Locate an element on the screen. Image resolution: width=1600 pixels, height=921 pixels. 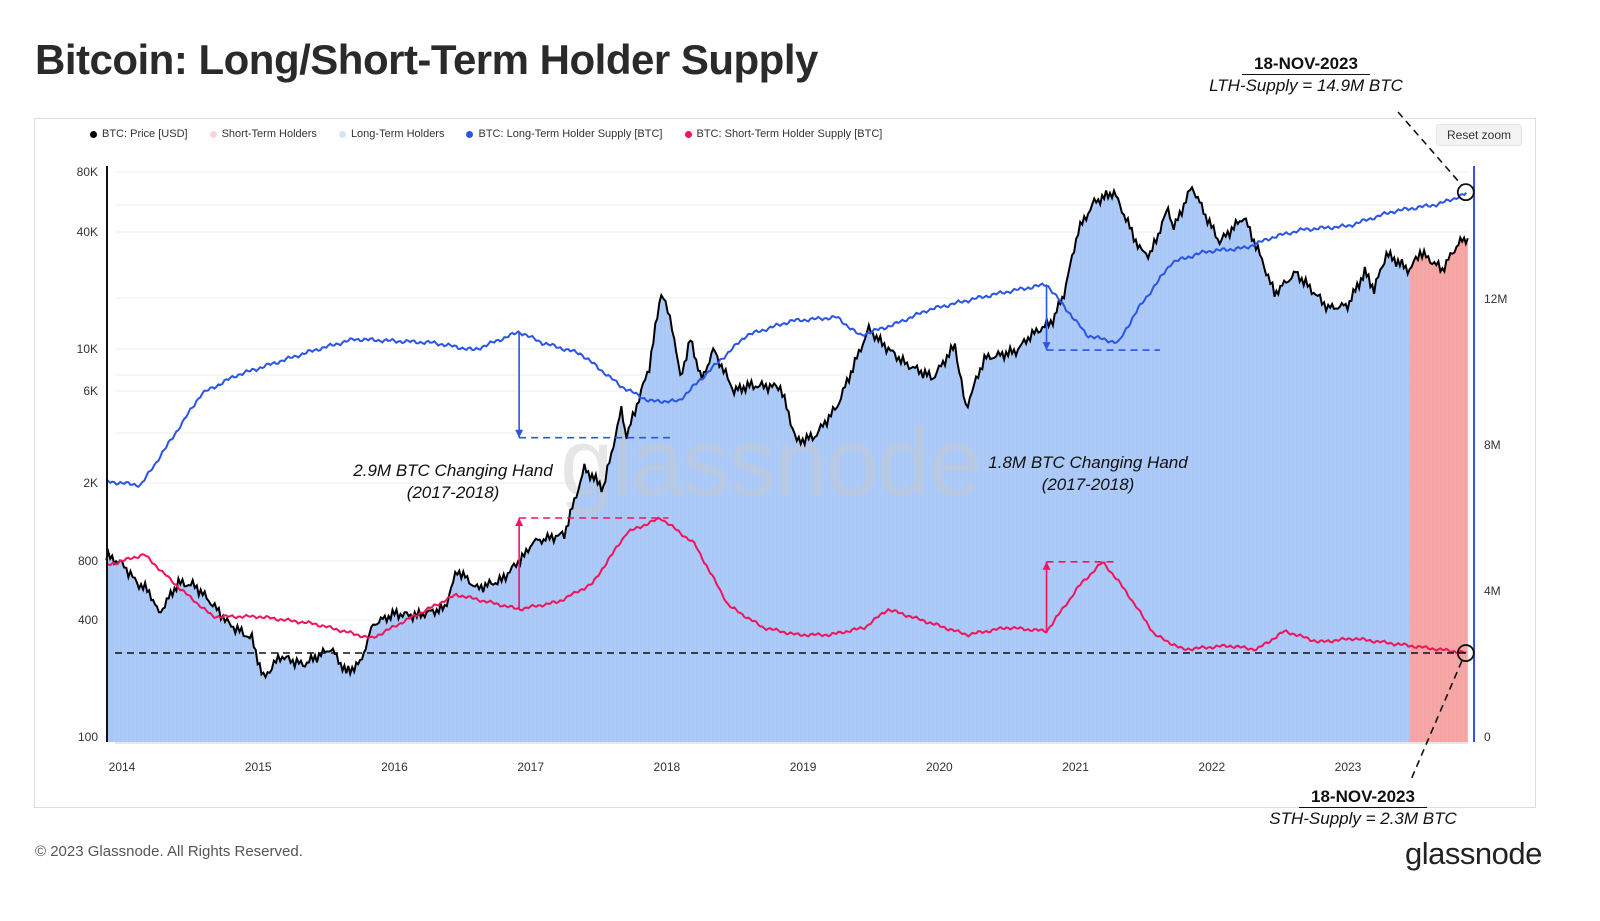
x-tick-label: 2020 is located at coordinates (939, 767).